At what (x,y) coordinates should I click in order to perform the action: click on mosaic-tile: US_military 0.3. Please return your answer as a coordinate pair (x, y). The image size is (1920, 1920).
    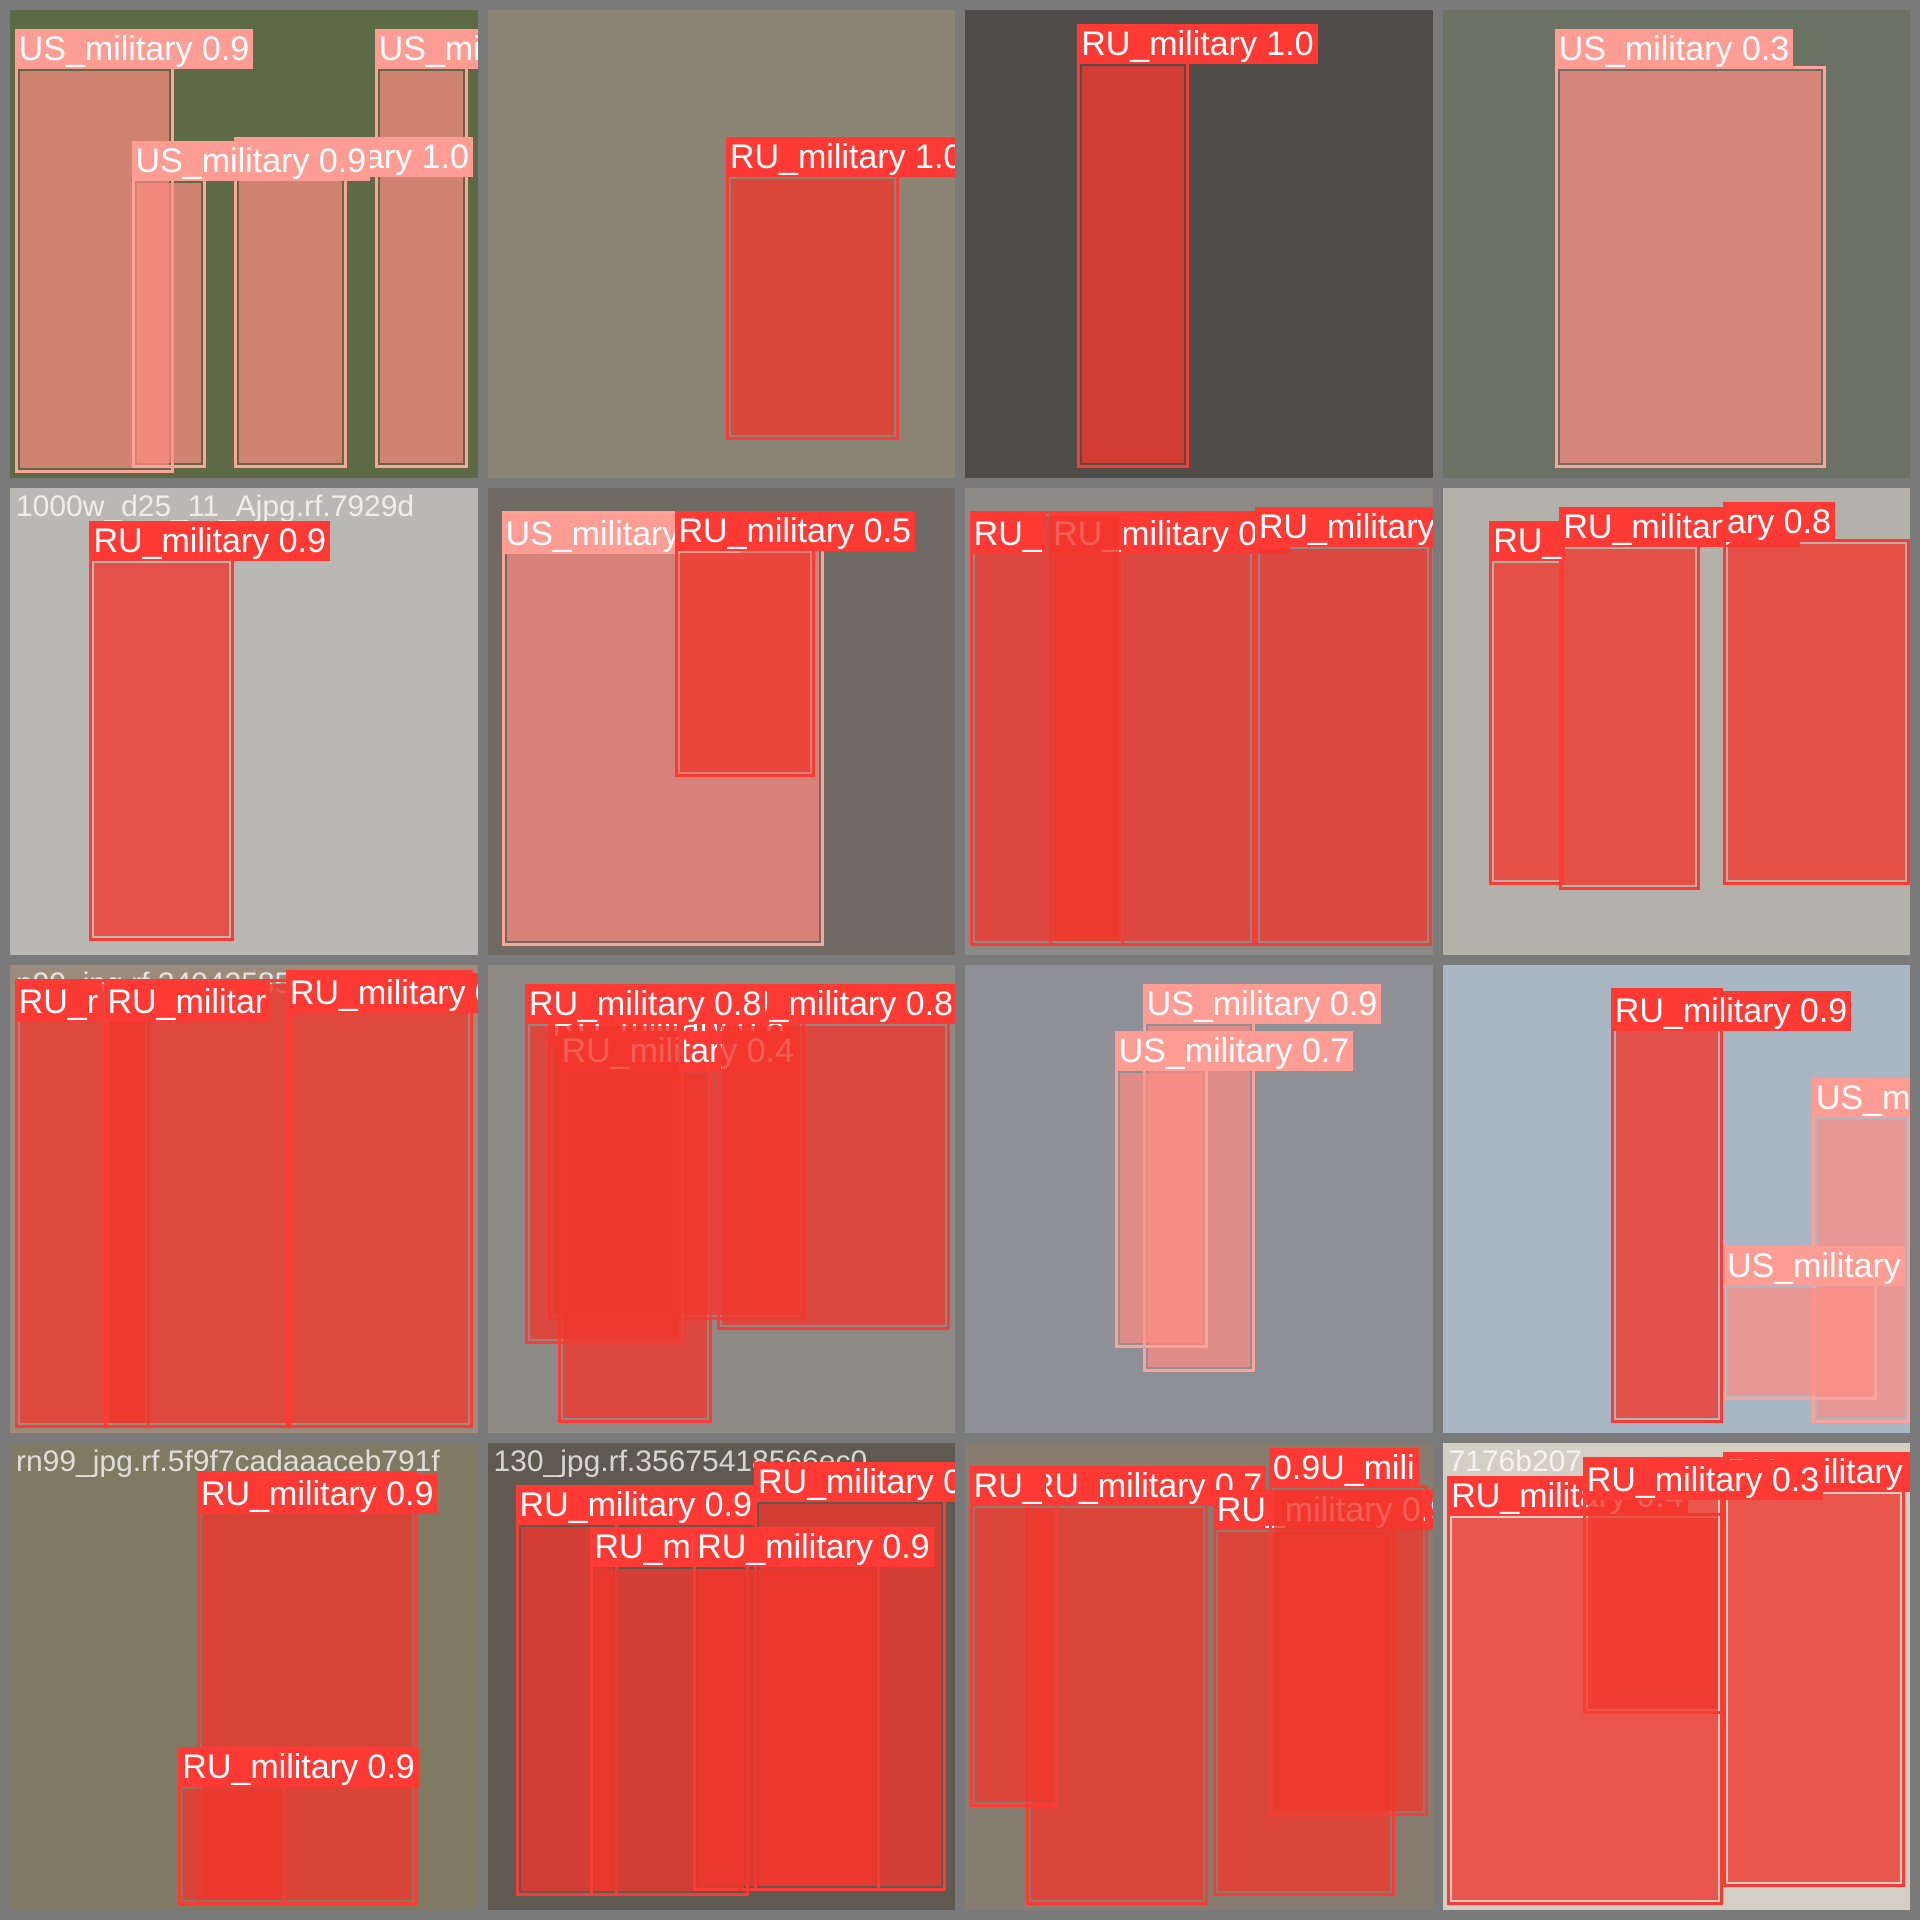
    Looking at the image, I should click on (1676, 244).